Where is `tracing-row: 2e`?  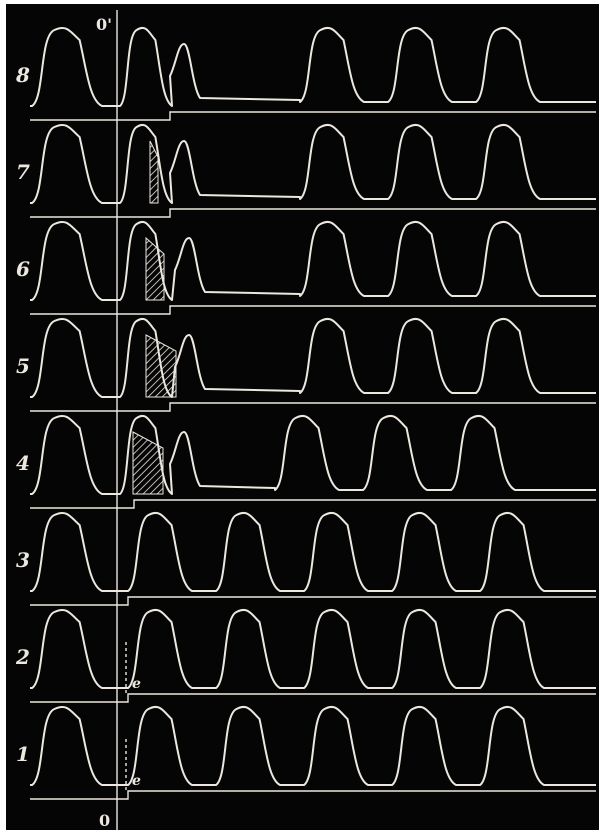
tracing-row: 2e is located at coordinates (305, 655).